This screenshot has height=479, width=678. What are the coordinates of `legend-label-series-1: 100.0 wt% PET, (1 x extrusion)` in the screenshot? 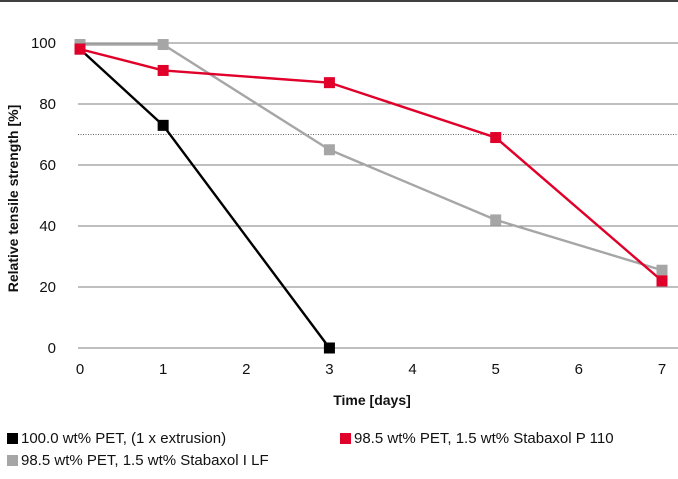 It's located at (124, 438).